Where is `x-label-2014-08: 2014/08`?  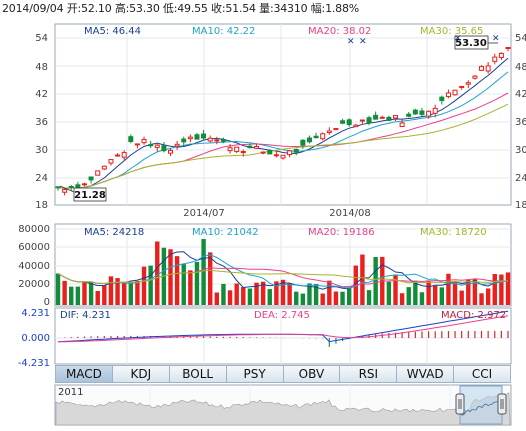 x-label-2014-08: 2014/08 is located at coordinates (350, 213).